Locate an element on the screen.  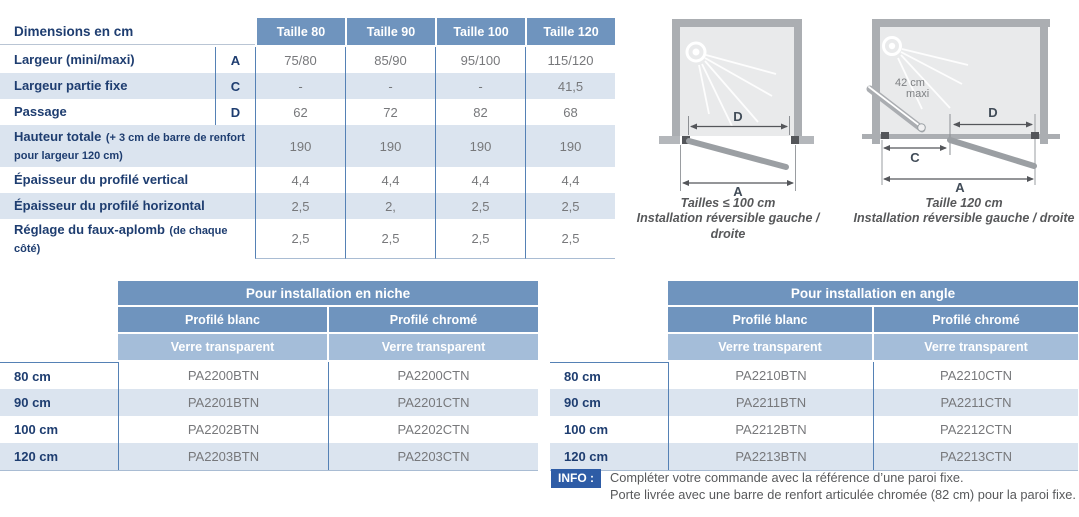
table-row: 80 cm PA2210BTN PA2210CTN is located at coordinates (814, 375).